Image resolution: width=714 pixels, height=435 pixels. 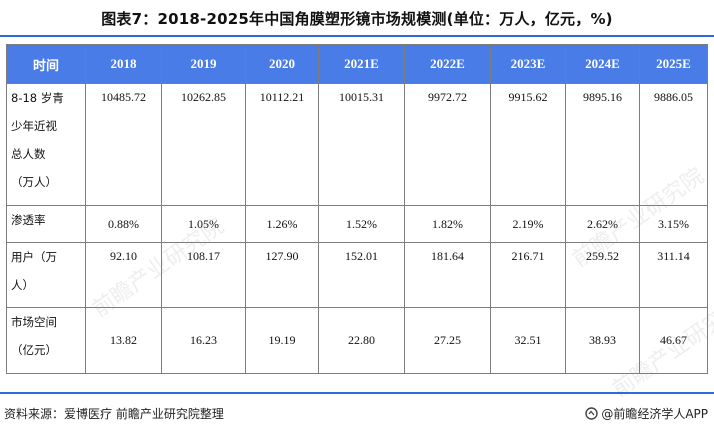 What do you see at coordinates (447, 224) in the screenshot?
I see `table-cell: 1.82%` at bounding box center [447, 224].